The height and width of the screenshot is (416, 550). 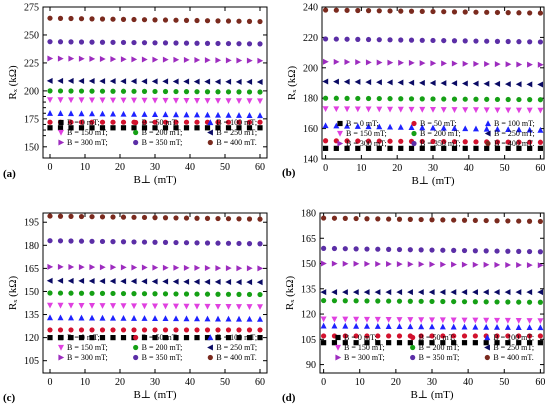 I want to click on legend-label: B = 350 mT;, so click(x=162, y=357).